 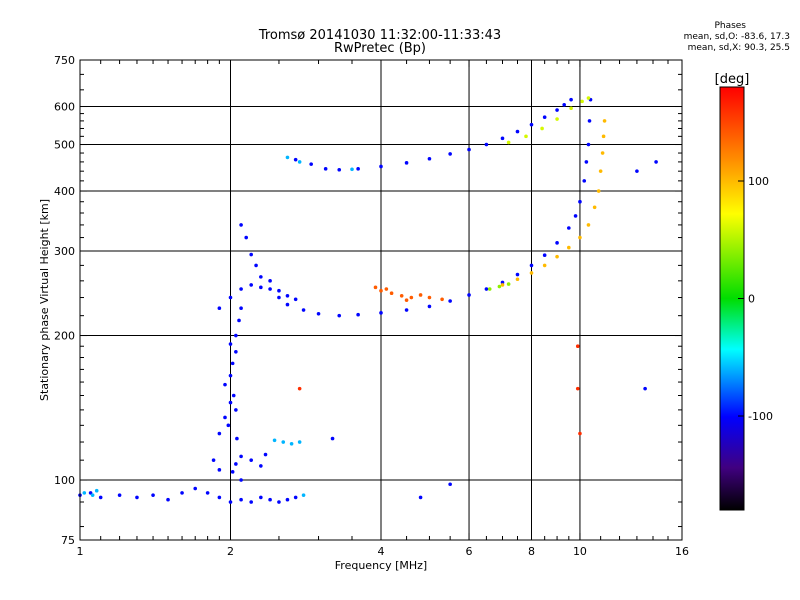 I want to click on phases-heading: Phases, so click(x=730, y=26).